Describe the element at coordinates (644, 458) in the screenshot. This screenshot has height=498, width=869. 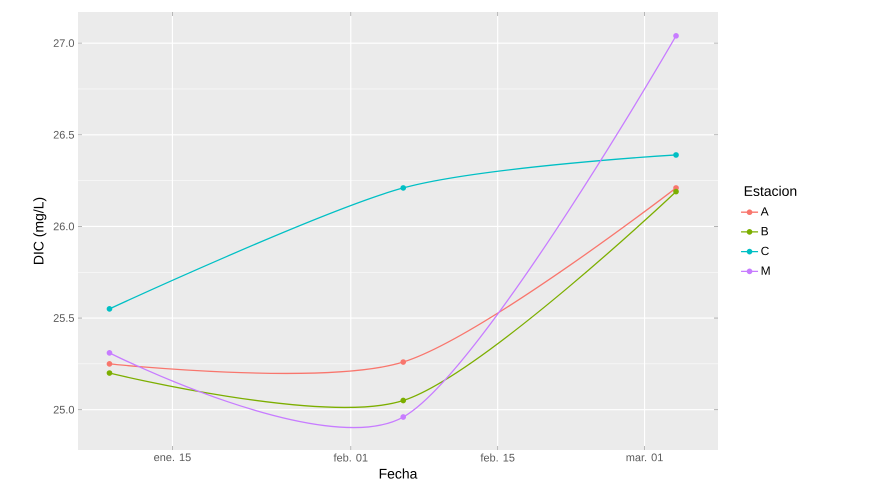
I see `x-tick-label: mar. 01` at that location.